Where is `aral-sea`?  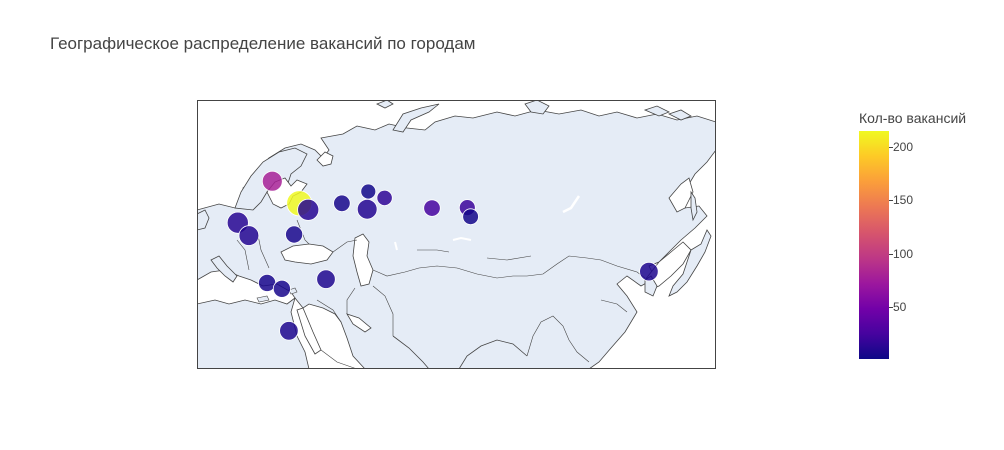 aral-sea is located at coordinates (396, 246).